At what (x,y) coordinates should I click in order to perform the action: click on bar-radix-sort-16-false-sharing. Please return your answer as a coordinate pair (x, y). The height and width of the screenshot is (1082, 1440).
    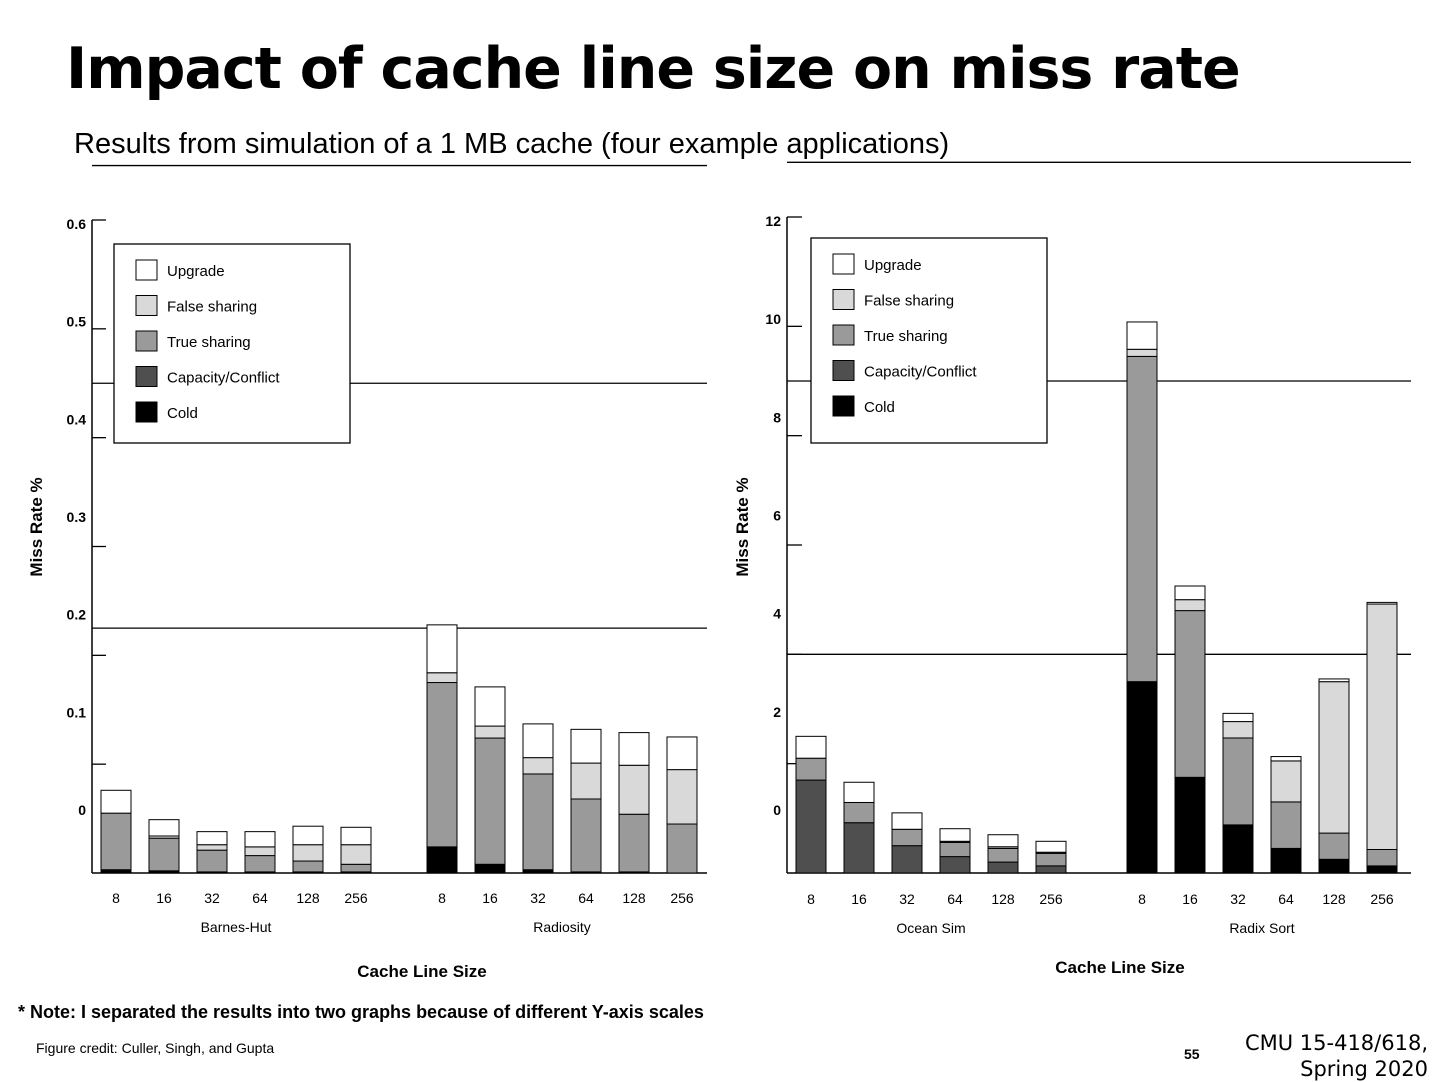
    Looking at the image, I should click on (1190, 605).